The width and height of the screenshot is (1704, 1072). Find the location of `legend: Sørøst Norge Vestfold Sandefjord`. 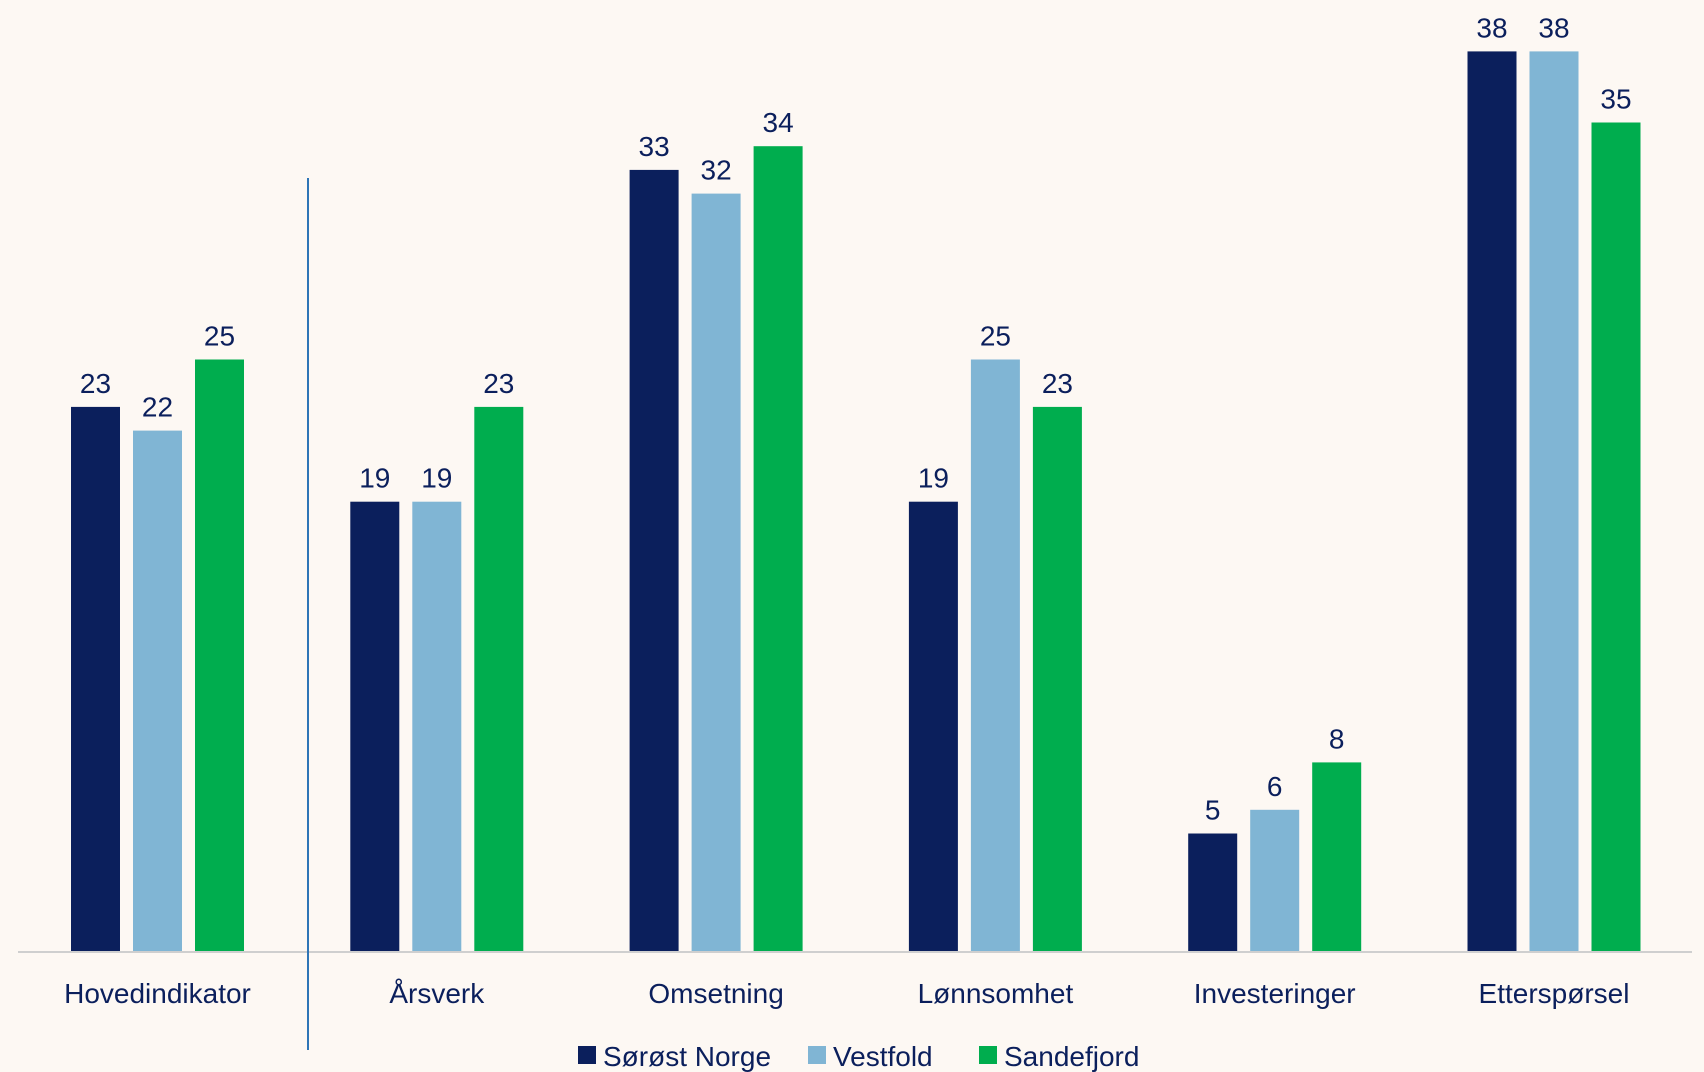

legend: Sørøst Norge Vestfold Sandefjord is located at coordinates (858, 1056).